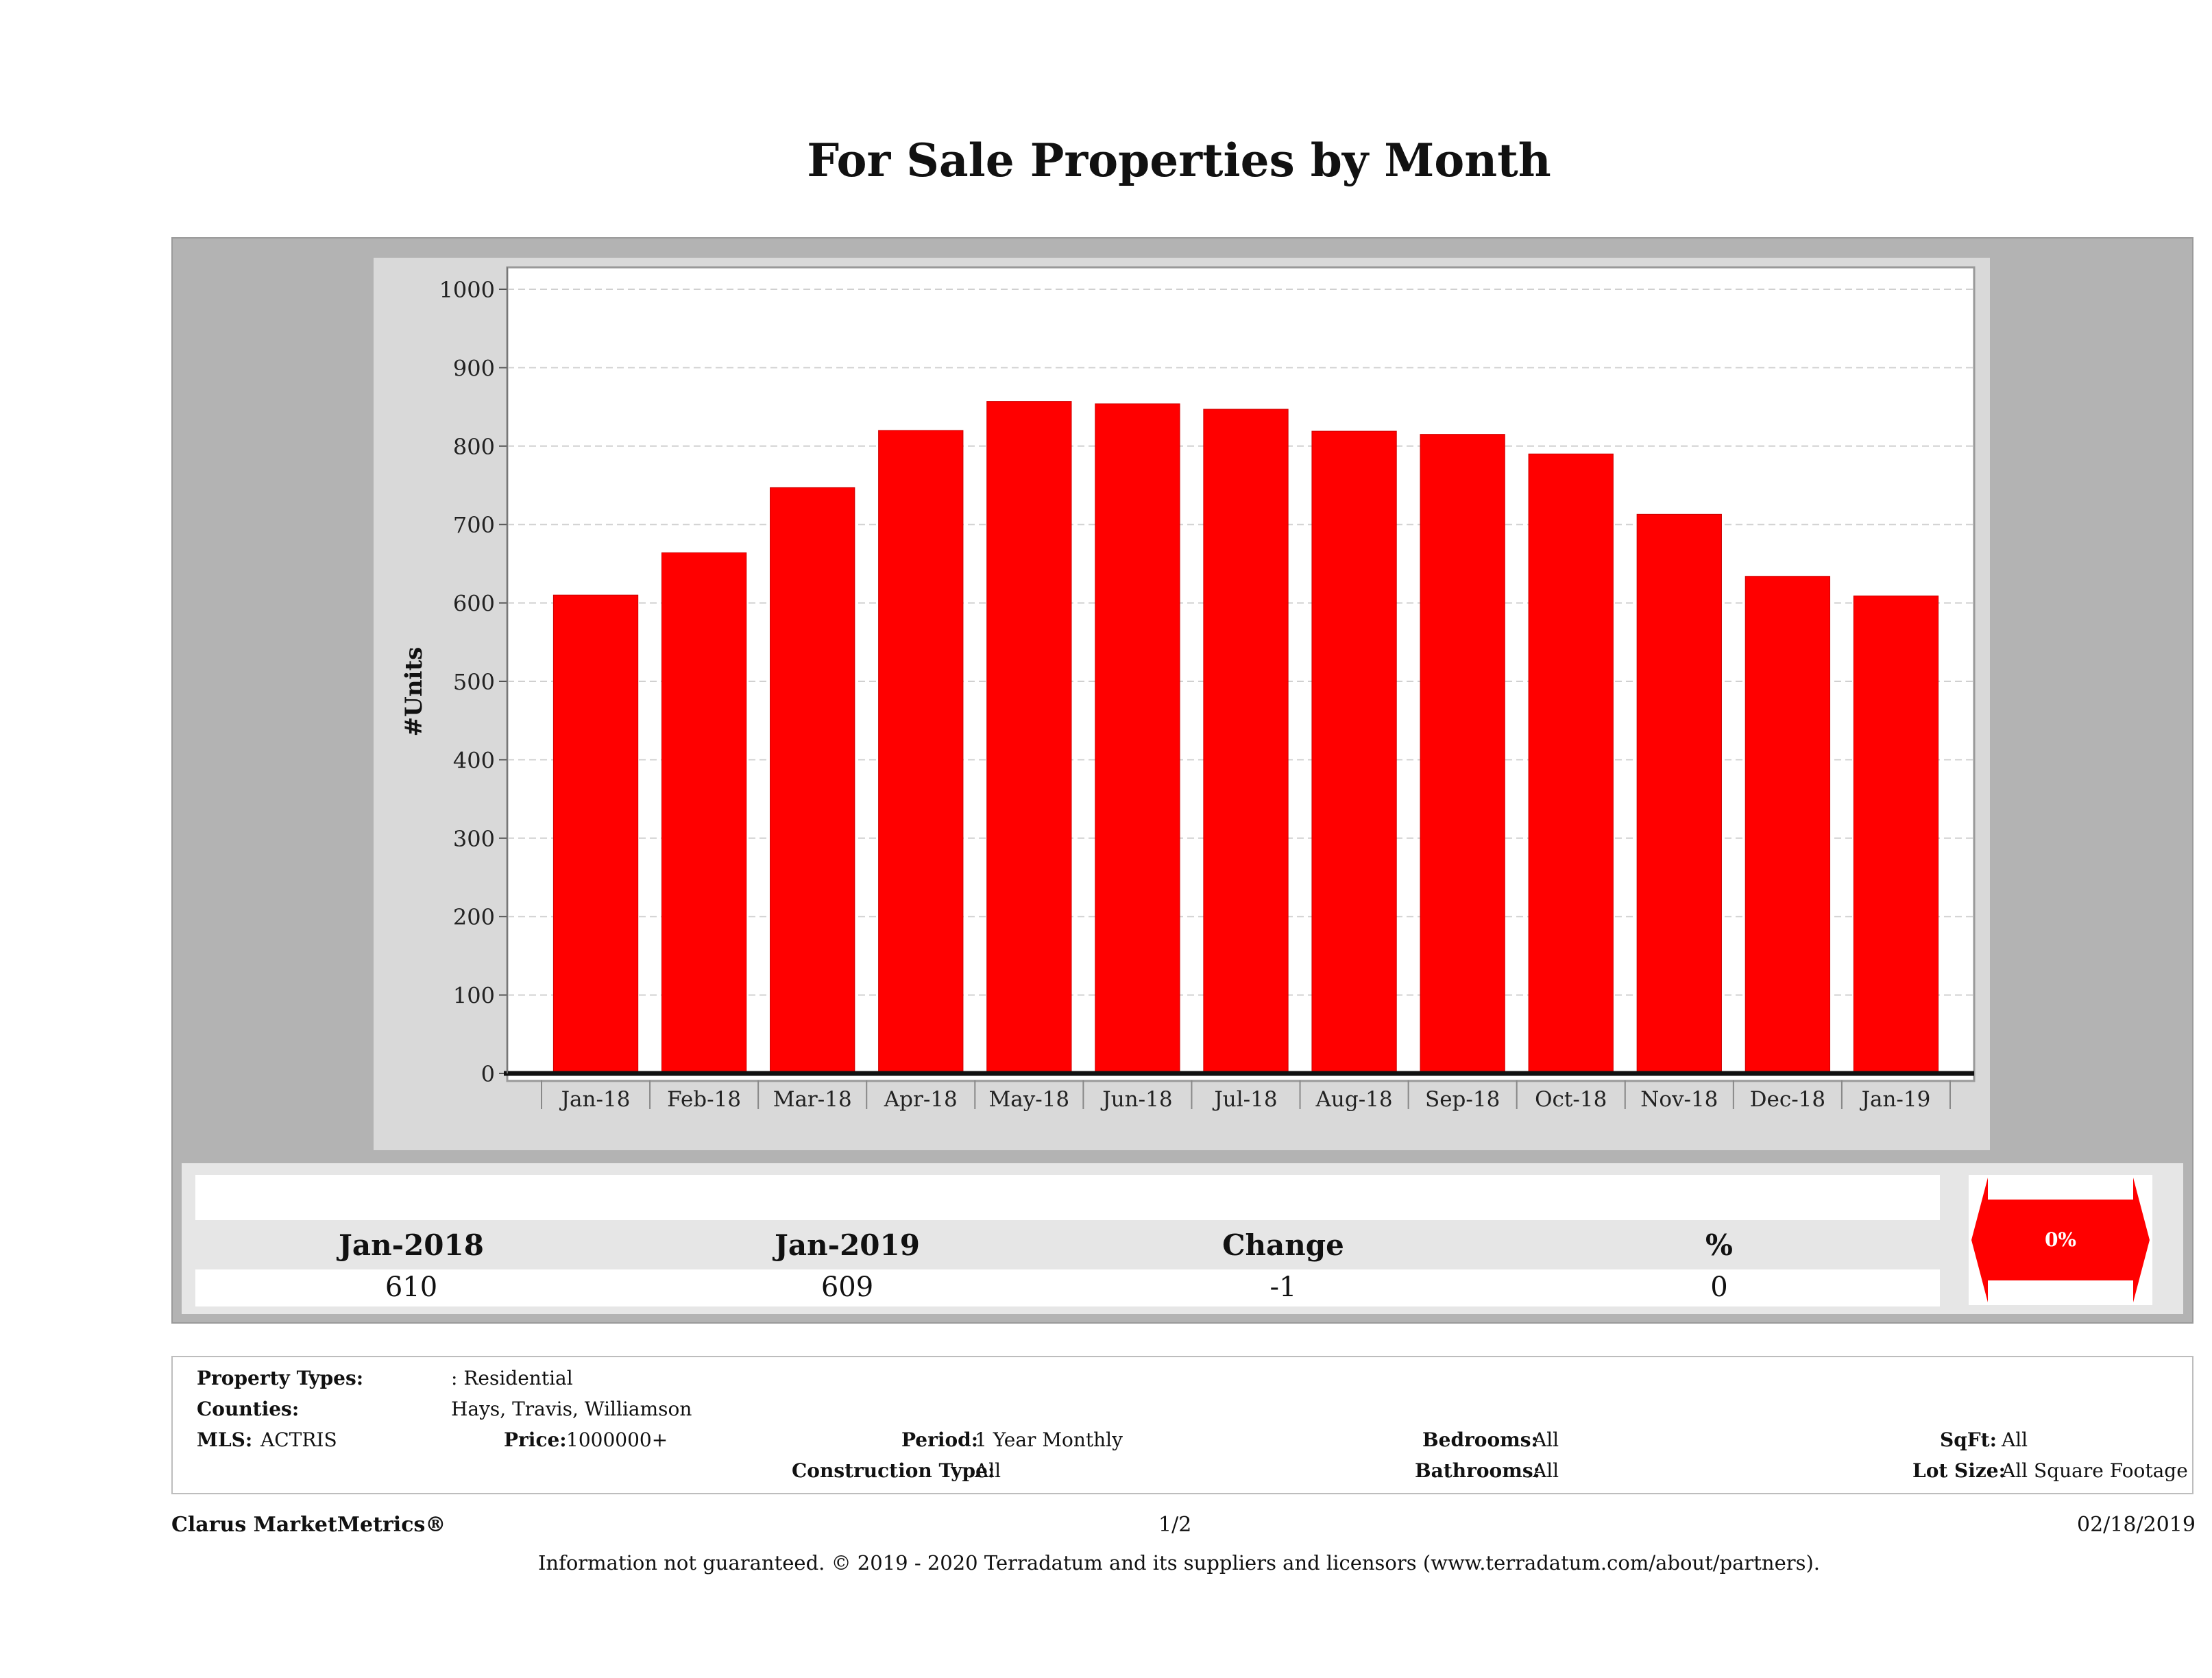 The image size is (2212, 1678). Describe the element at coordinates (249, 1409) in the screenshot. I see `counties-label: Counties:` at that location.